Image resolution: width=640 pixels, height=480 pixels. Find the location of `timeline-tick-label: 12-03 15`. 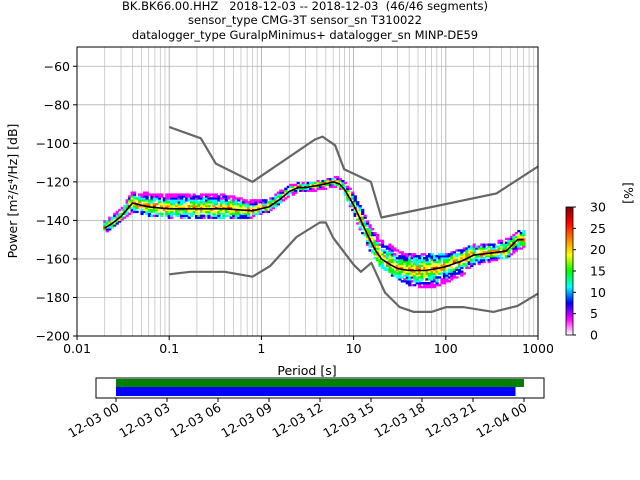

timeline-tick-label: 12-03 15 is located at coordinates (348, 420).